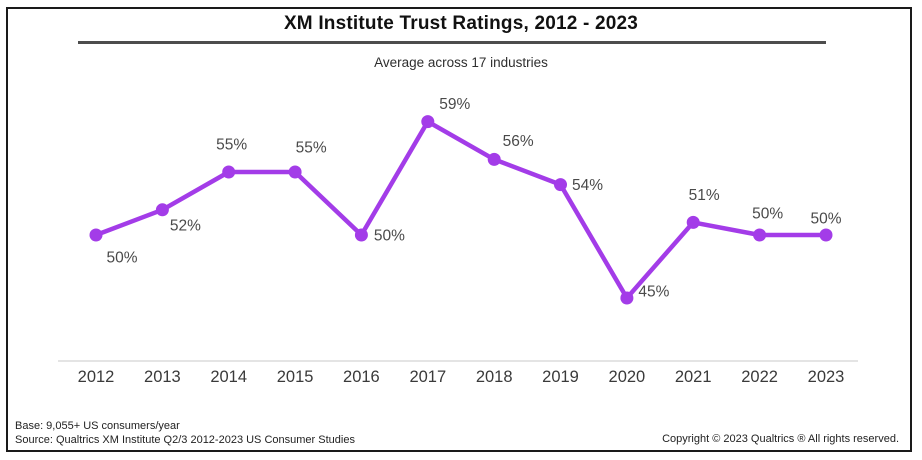 This screenshot has height=460, width=922. What do you see at coordinates (693, 377) in the screenshot?
I see `x-tick-2021: 2021` at bounding box center [693, 377].